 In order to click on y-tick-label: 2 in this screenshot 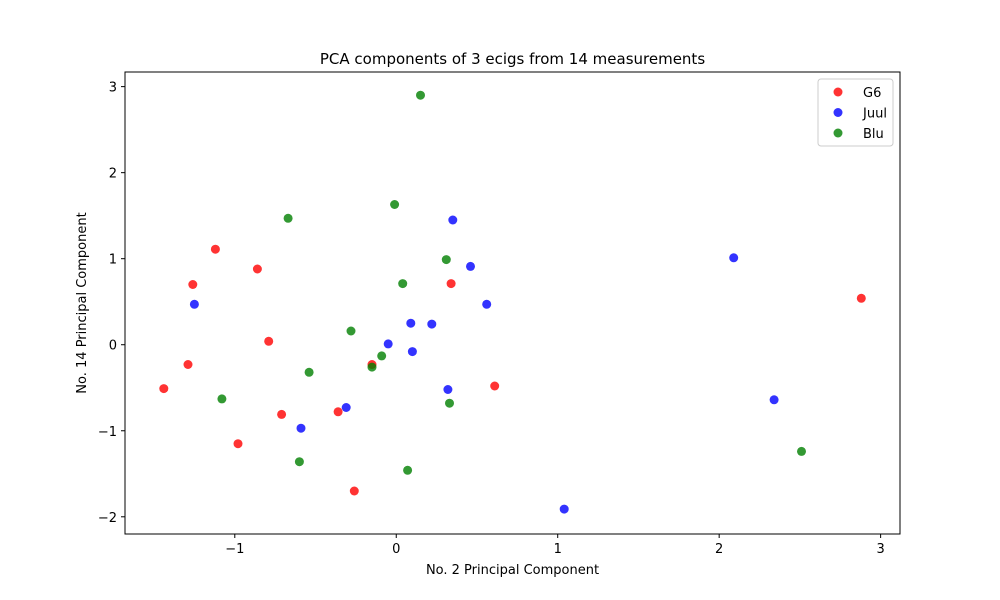, I will do `click(113, 174)`.